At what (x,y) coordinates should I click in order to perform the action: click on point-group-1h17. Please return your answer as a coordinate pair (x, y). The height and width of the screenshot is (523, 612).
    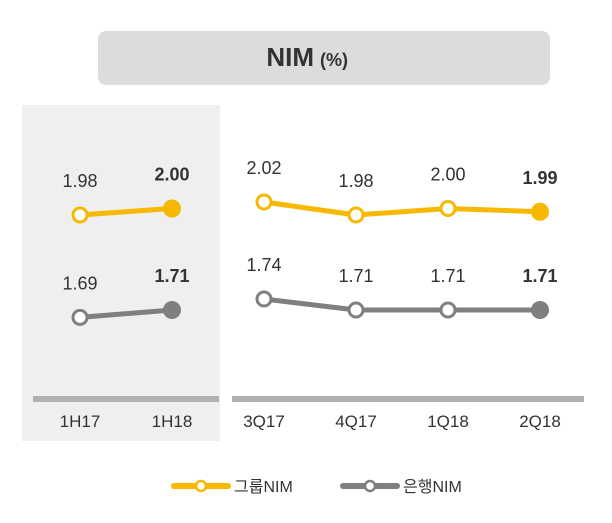
    Looking at the image, I should click on (80, 215).